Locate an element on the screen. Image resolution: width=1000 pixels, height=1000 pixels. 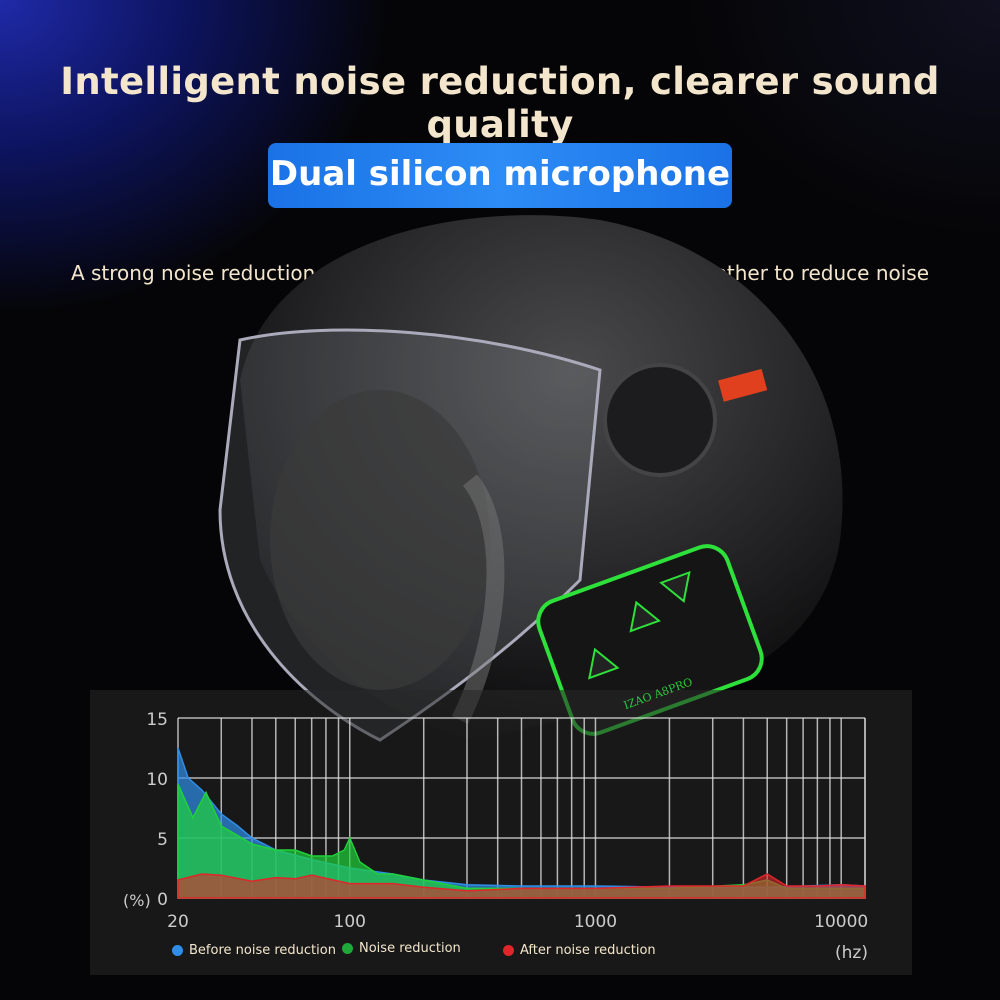
x-axis-unit: (hz) is located at coordinates (851, 953).